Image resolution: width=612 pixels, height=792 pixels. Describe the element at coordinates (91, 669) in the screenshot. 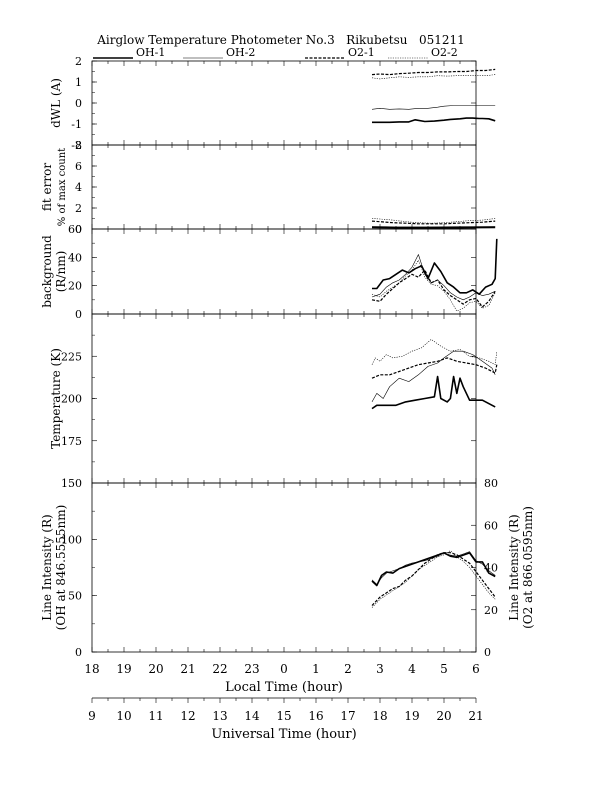

I see `x-tick-label-local: 18` at that location.